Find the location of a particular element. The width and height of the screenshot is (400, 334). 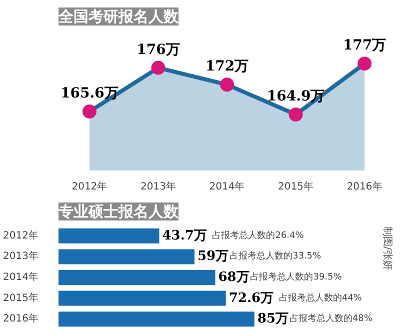

data-label: 177万 is located at coordinates (364, 46).